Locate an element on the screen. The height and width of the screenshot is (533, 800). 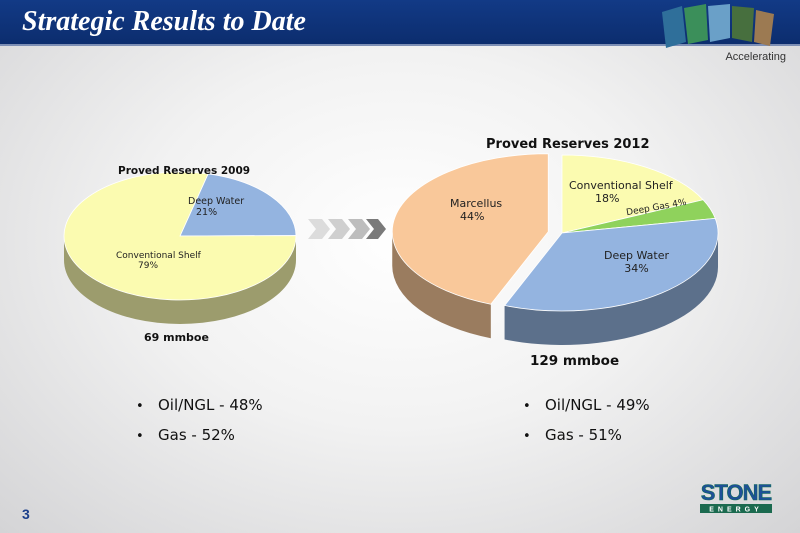
bullet-item: Oil/NGL - 48% is located at coordinates (199, 405).